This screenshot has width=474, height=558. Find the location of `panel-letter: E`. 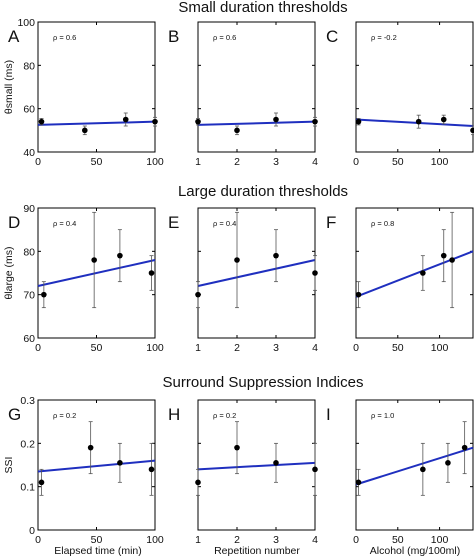

panel-letter: E is located at coordinates (173, 222).